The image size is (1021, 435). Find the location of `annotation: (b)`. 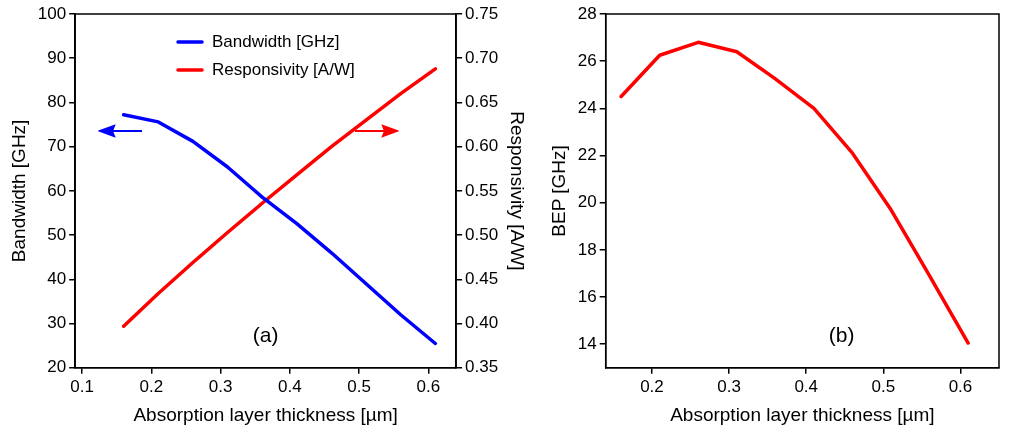

annotation: (b) is located at coordinates (841, 334).